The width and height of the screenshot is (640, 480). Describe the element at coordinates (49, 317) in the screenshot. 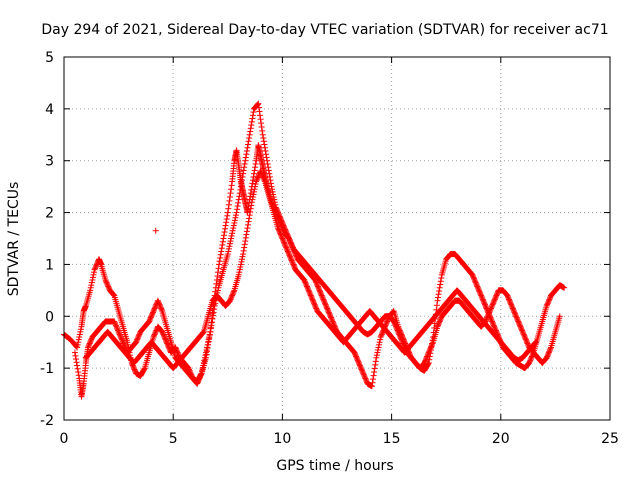

I see `y-tick-label: 0` at that location.